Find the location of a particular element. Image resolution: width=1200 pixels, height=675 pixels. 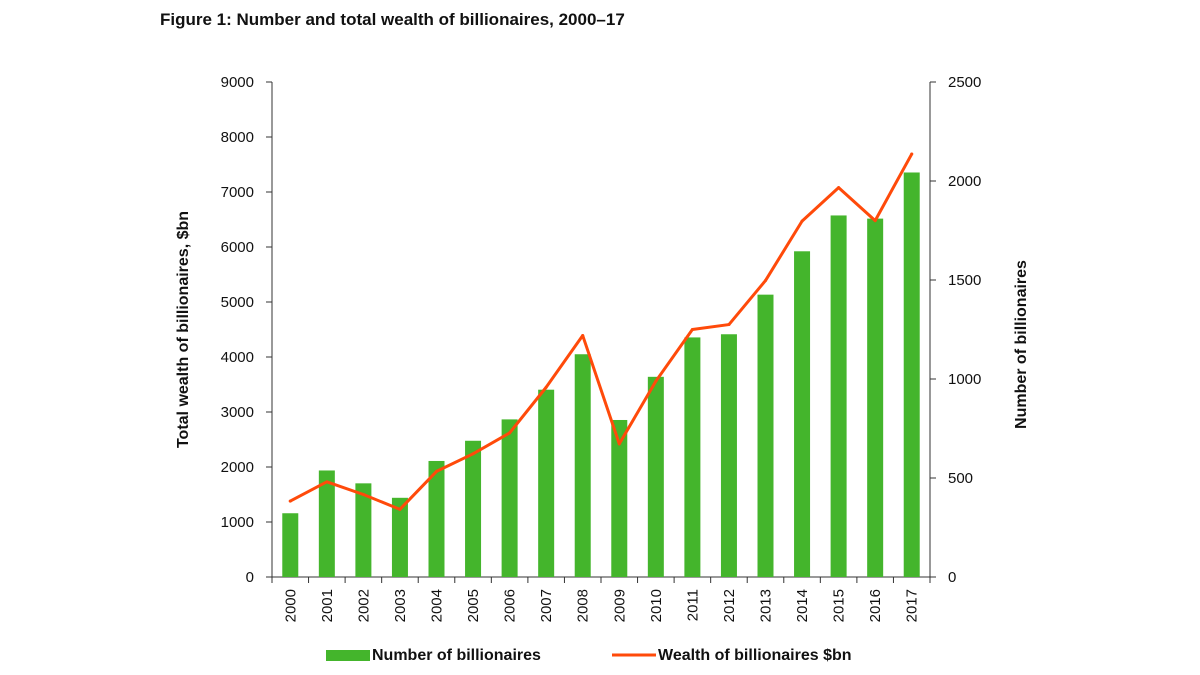

x-axis-tick-label: 2012 is located at coordinates (729, 605).